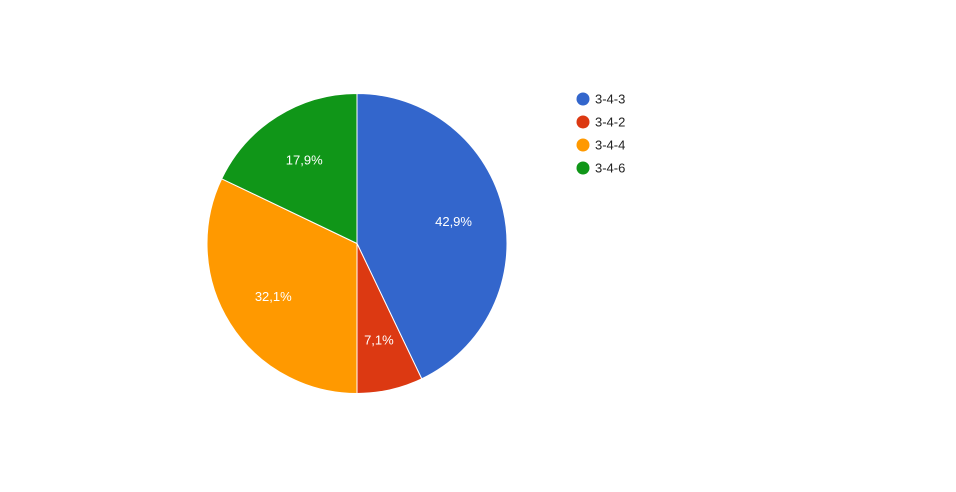 The width and height of the screenshot is (956, 492). What do you see at coordinates (364, 249) in the screenshot?
I see `pie-slice-labels: 42,9% 7,1% 32,1% 17,9%` at bounding box center [364, 249].